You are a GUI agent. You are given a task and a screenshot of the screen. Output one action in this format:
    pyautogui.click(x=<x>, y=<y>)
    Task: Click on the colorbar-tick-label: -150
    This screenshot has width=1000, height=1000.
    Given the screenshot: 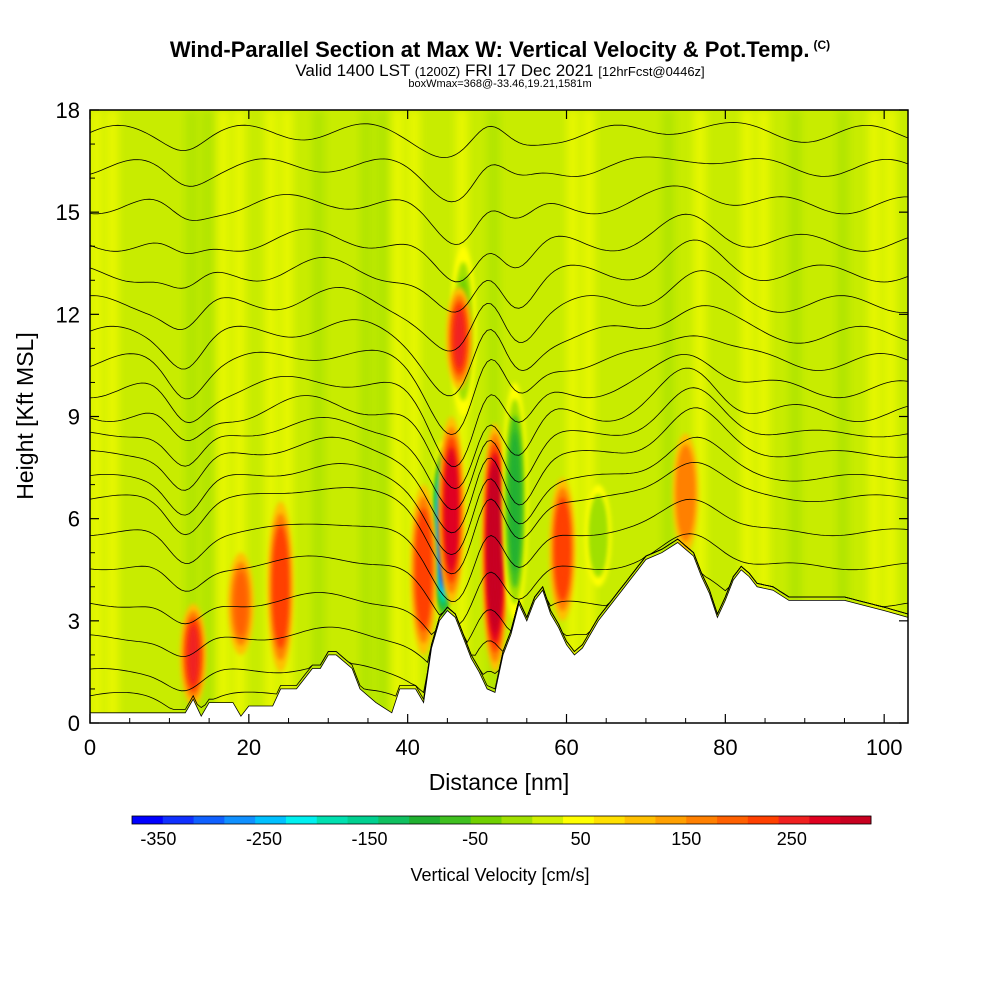 What is the action you would take?
    pyautogui.click(x=370, y=839)
    